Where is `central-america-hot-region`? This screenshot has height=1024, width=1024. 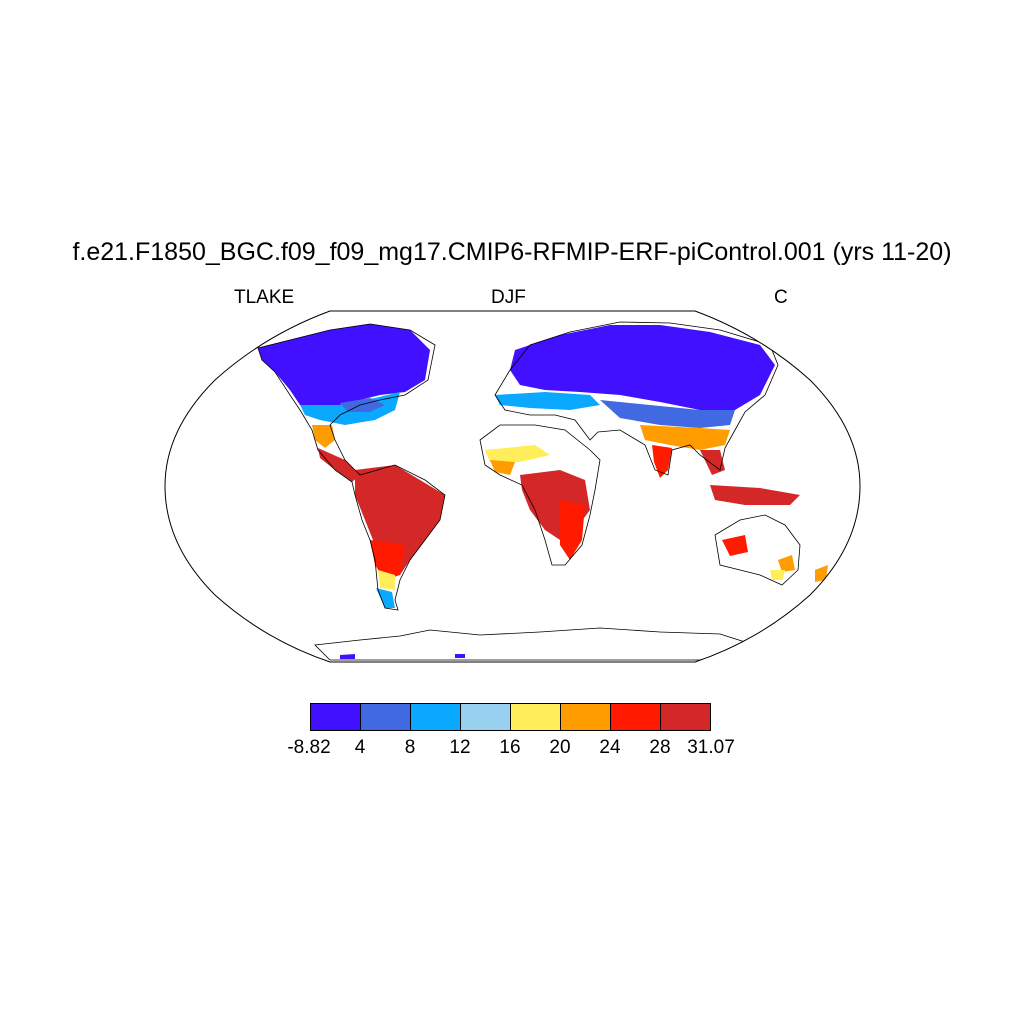
central-america-hot-region is located at coordinates (339, 465).